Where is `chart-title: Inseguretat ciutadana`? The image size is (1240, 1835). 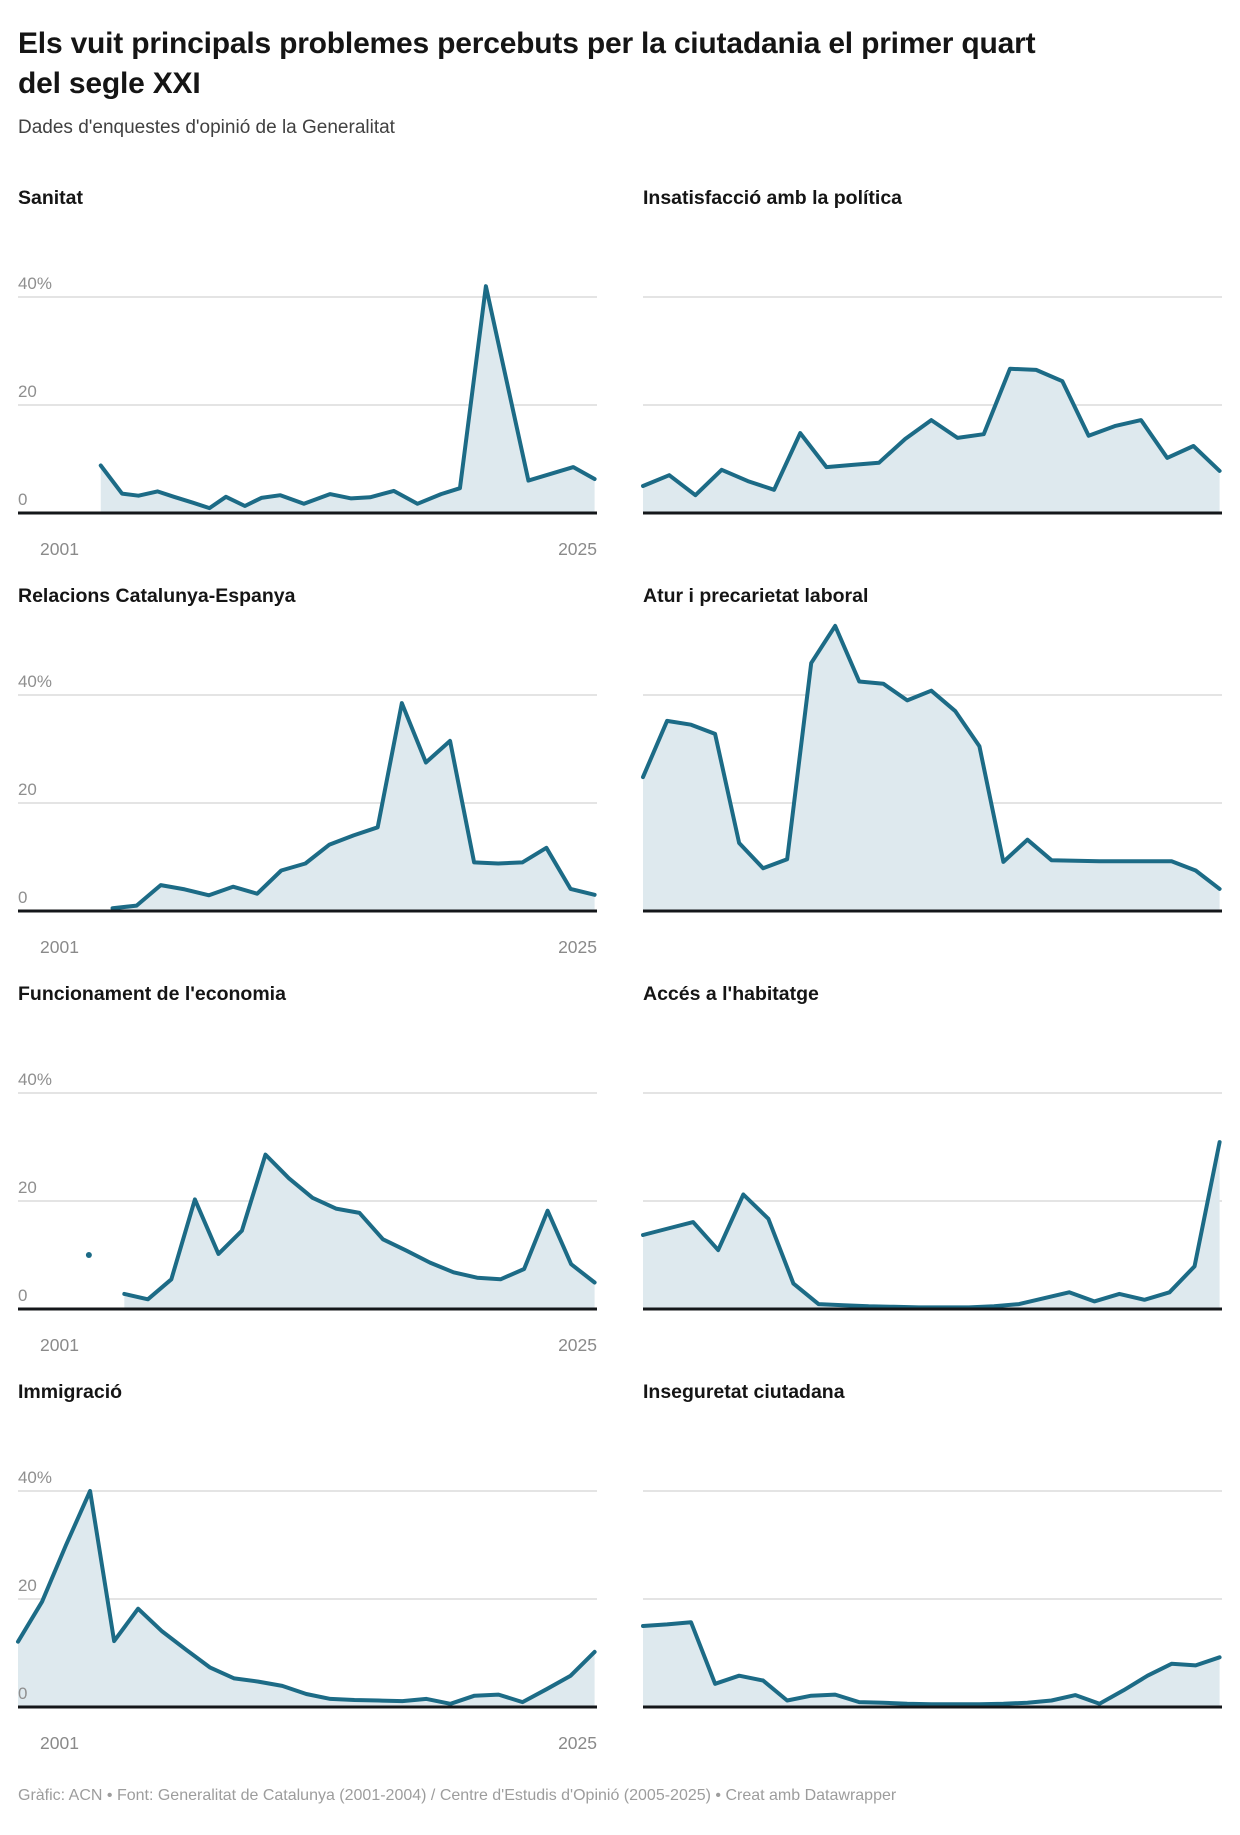 chart-title: Inseguretat ciutadana is located at coordinates (744, 1392).